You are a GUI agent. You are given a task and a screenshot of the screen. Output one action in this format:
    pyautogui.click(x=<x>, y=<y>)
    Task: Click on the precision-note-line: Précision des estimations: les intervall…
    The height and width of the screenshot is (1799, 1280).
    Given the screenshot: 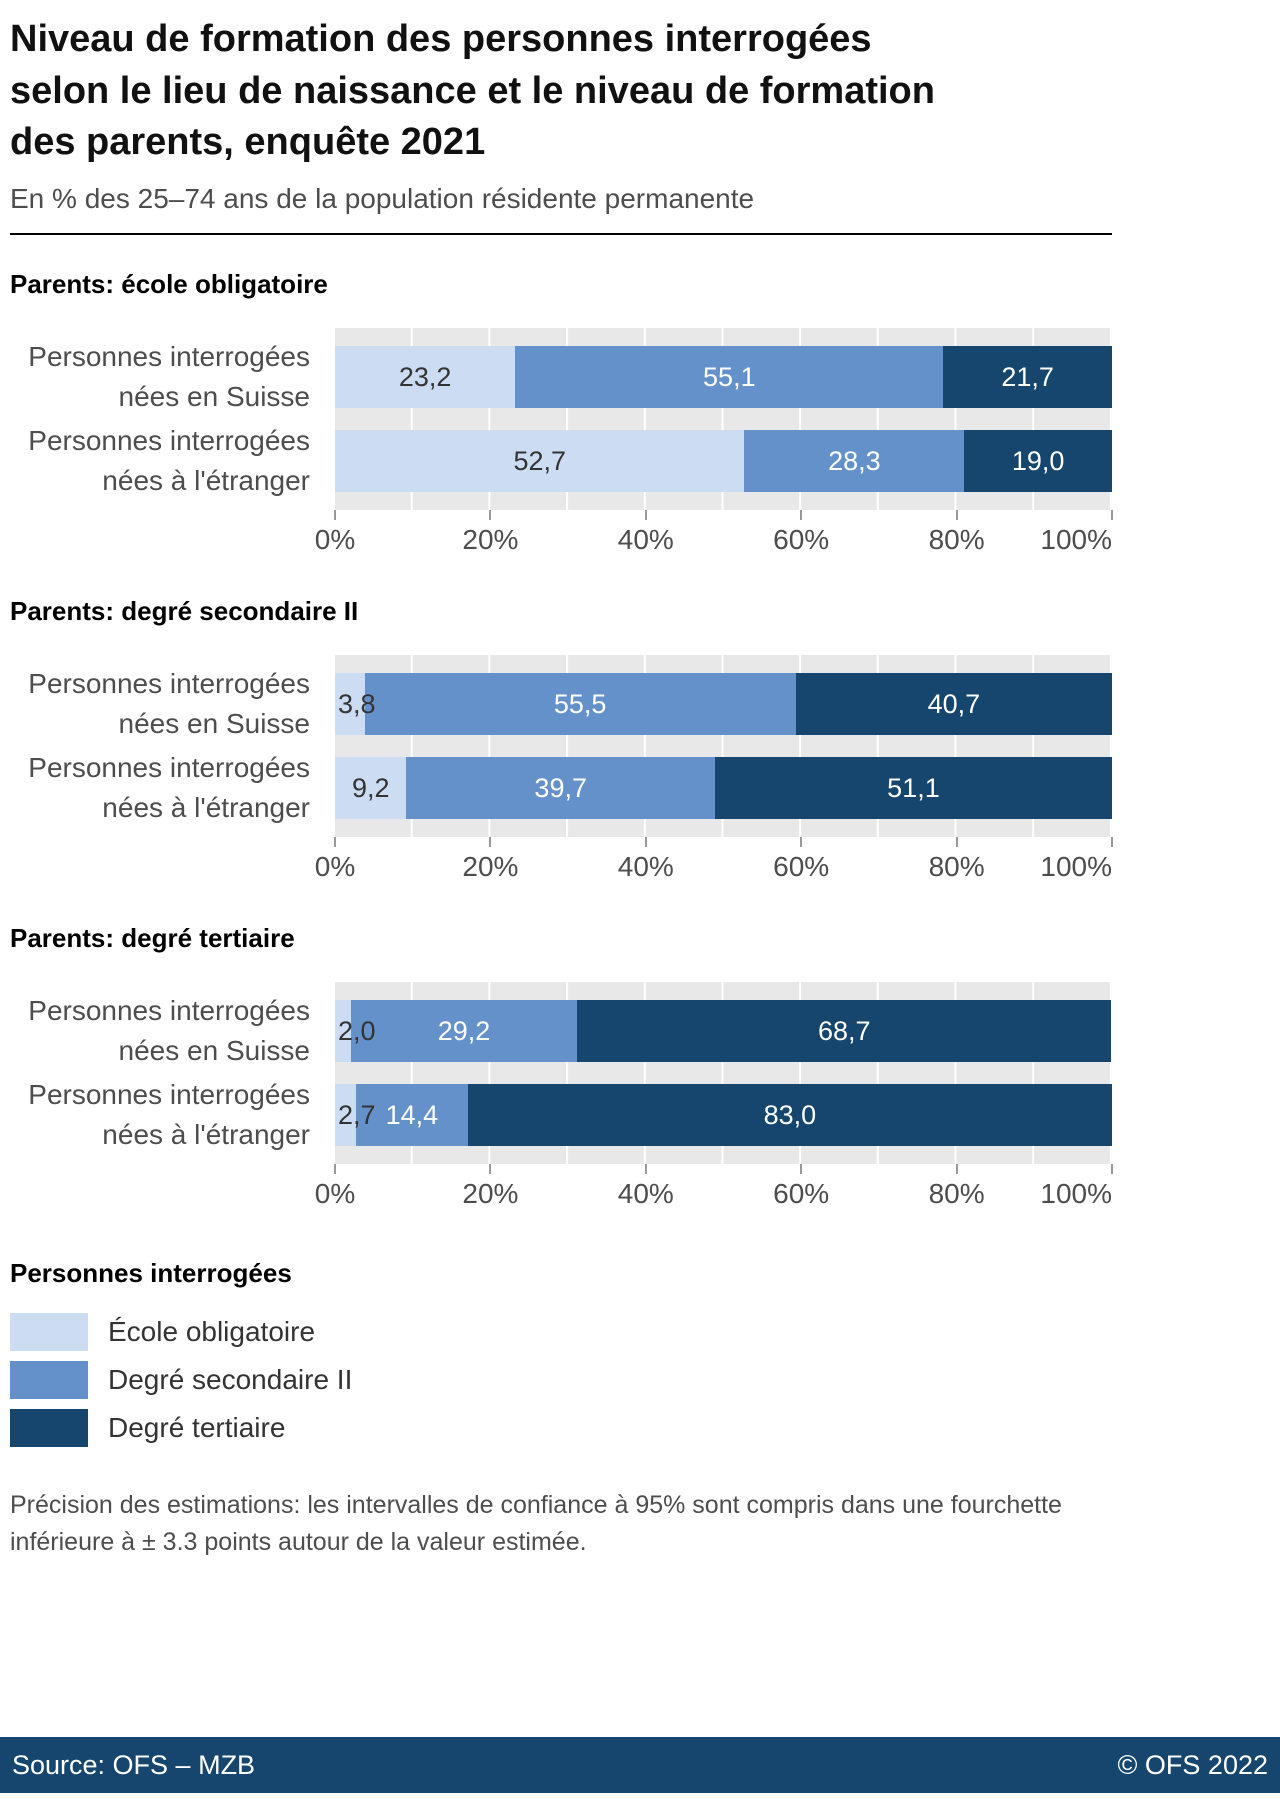 What is the action you would take?
    pyautogui.click(x=536, y=1505)
    